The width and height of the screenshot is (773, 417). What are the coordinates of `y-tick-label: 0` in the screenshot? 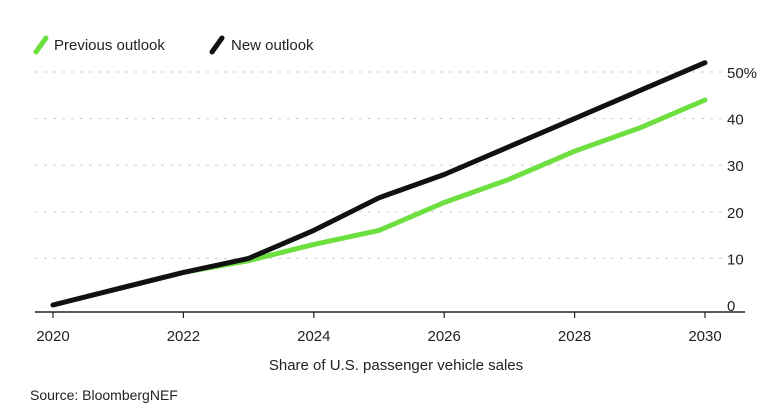 It's located at (731, 306).